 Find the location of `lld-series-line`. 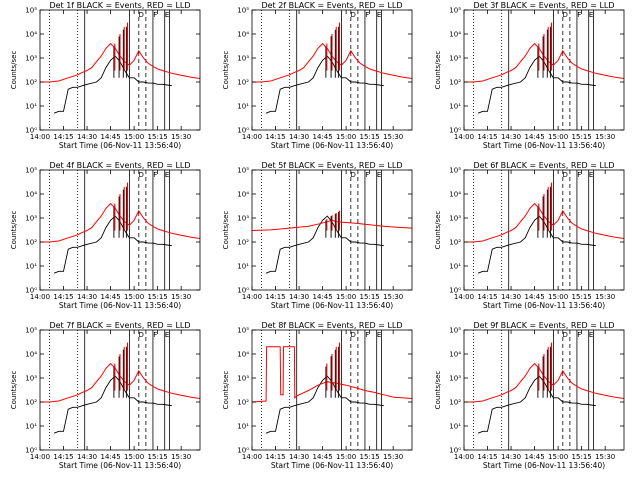

lld-series-line is located at coordinates (332, 374).